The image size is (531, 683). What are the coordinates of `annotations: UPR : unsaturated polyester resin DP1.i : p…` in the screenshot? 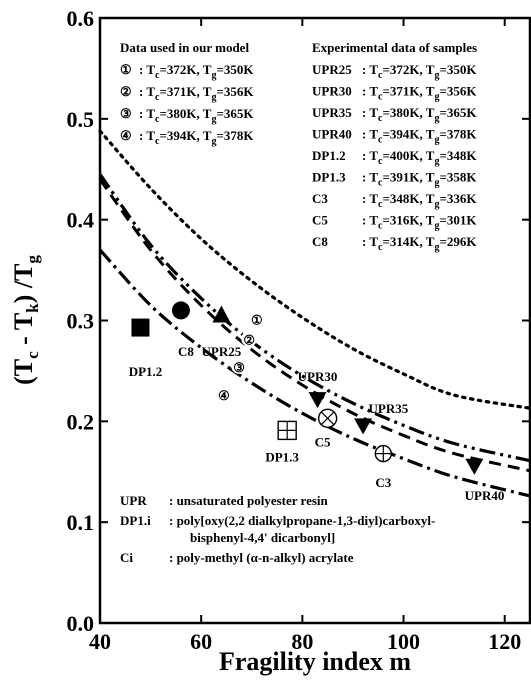 It's located at (277, 529).